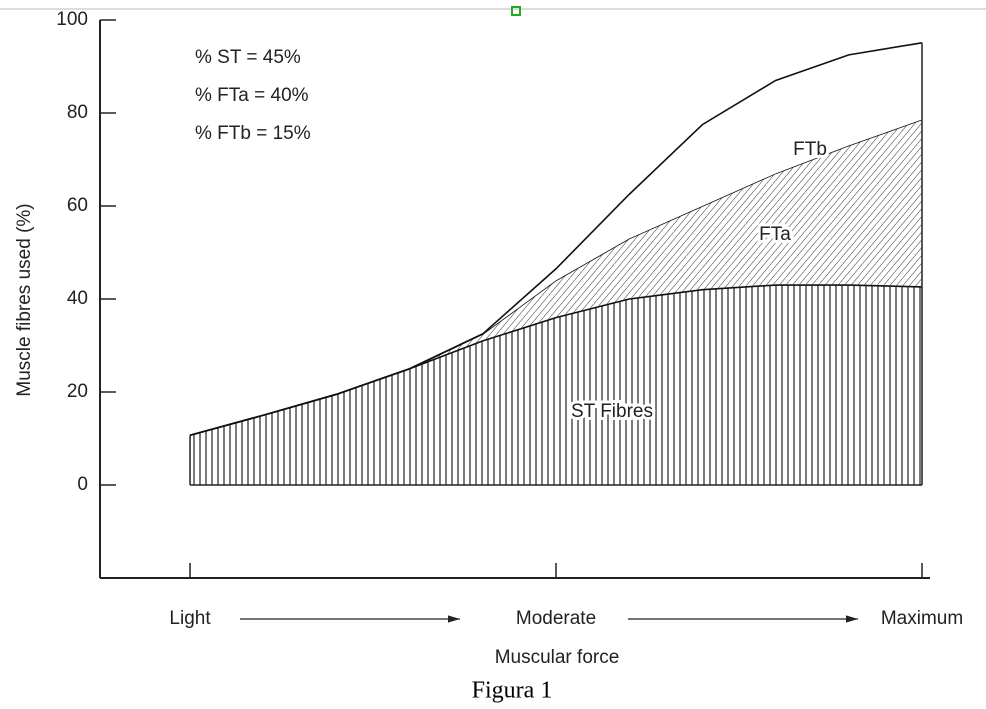 The height and width of the screenshot is (709, 986). Describe the element at coordinates (556, 618) in the screenshot. I see `x-tick-label: Moderate` at that location.